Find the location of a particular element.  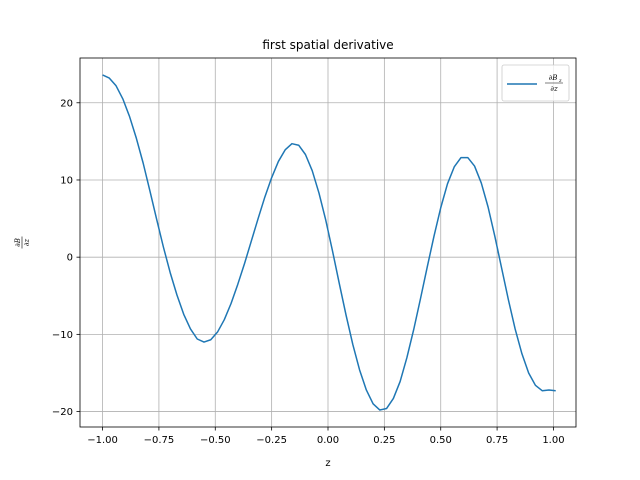

y-tick-label: 10 is located at coordinates (66, 180).